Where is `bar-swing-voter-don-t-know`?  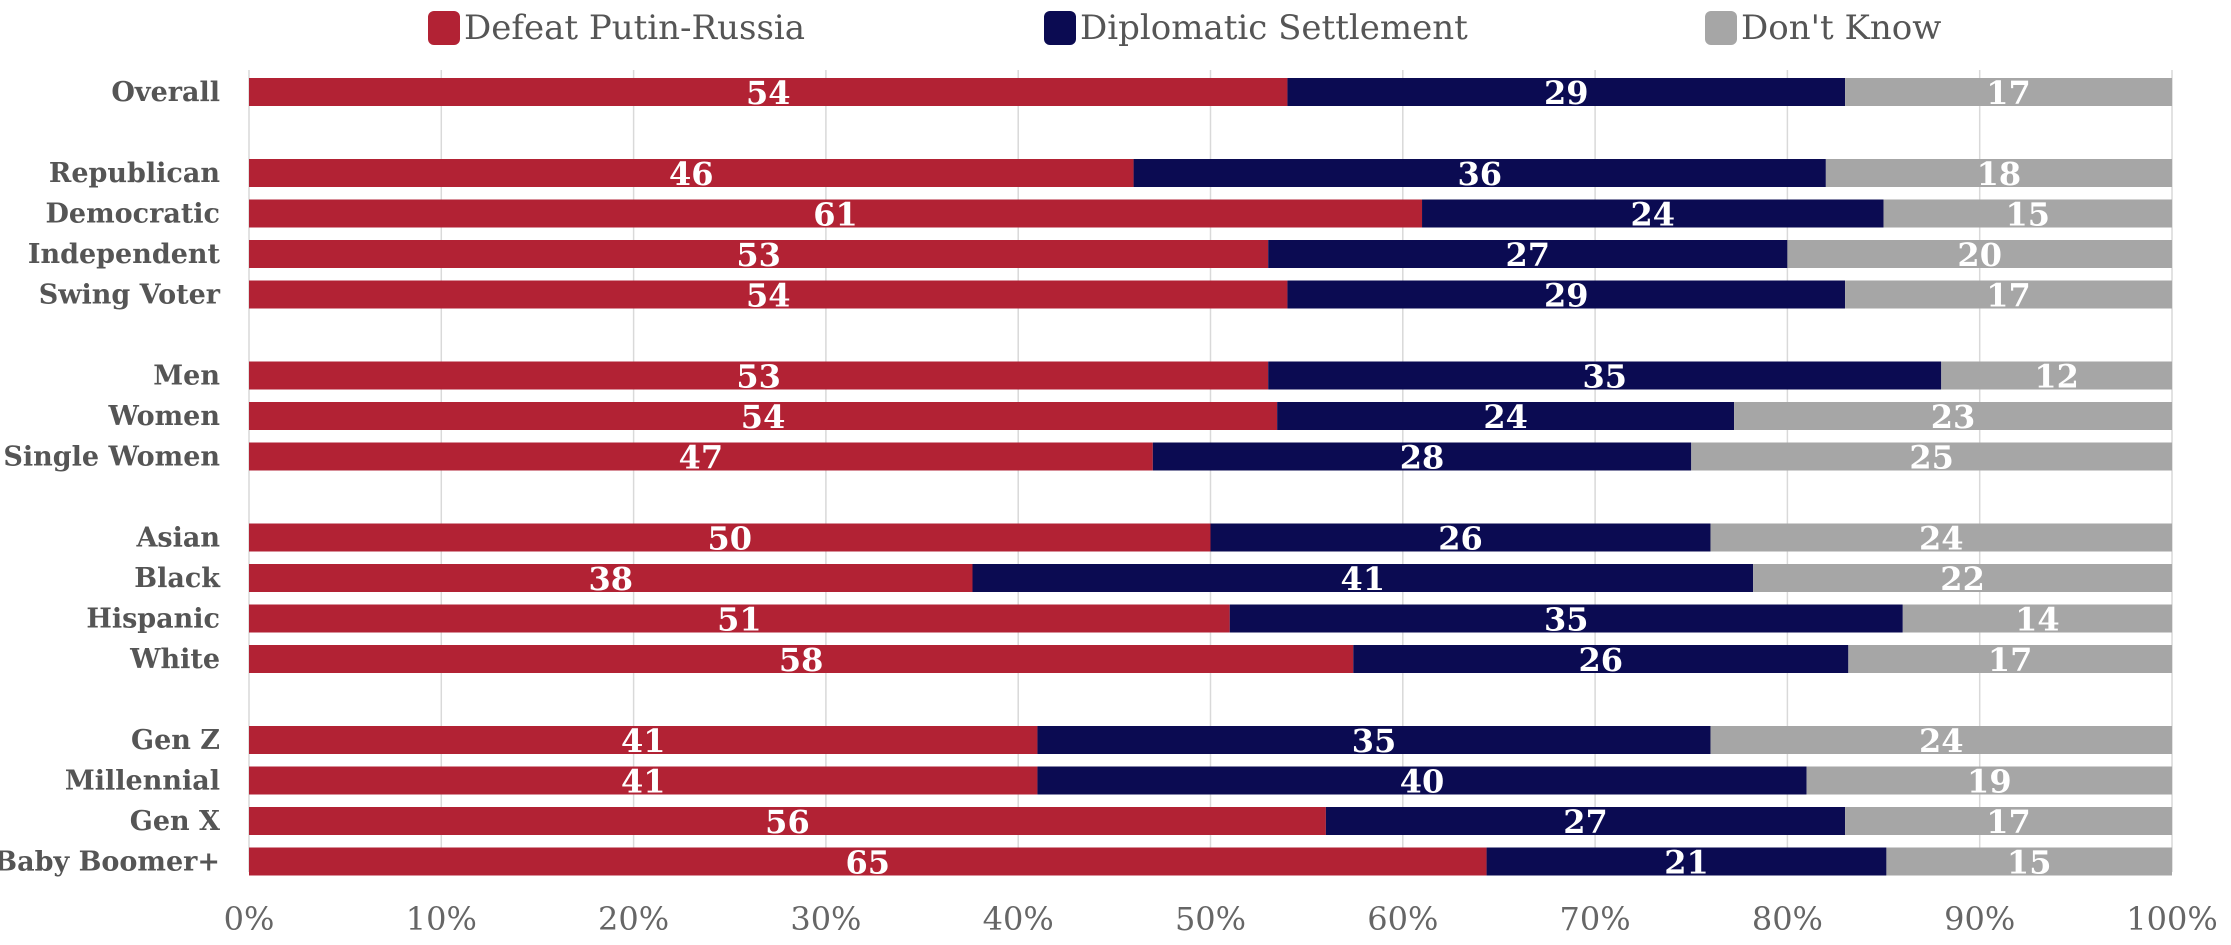 bar-swing-voter-don-t-know is located at coordinates (2008, 294).